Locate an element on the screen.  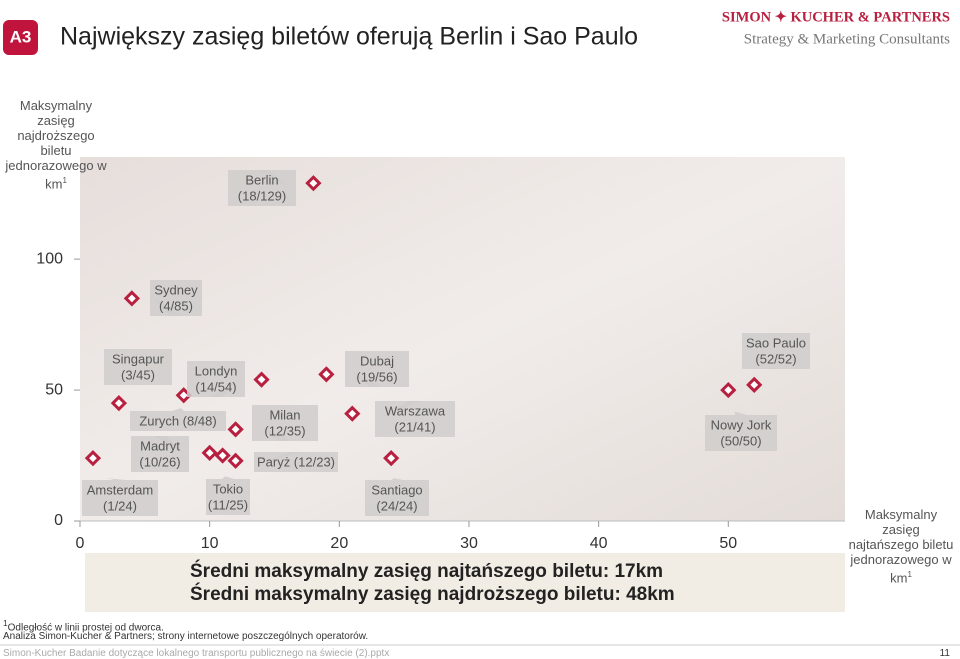
point-label: Milan is located at coordinates (284, 414).